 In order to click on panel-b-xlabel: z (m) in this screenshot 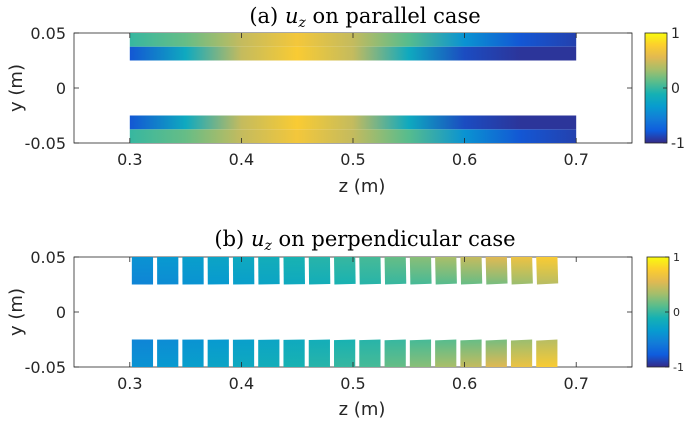, I will do `click(362, 409)`.